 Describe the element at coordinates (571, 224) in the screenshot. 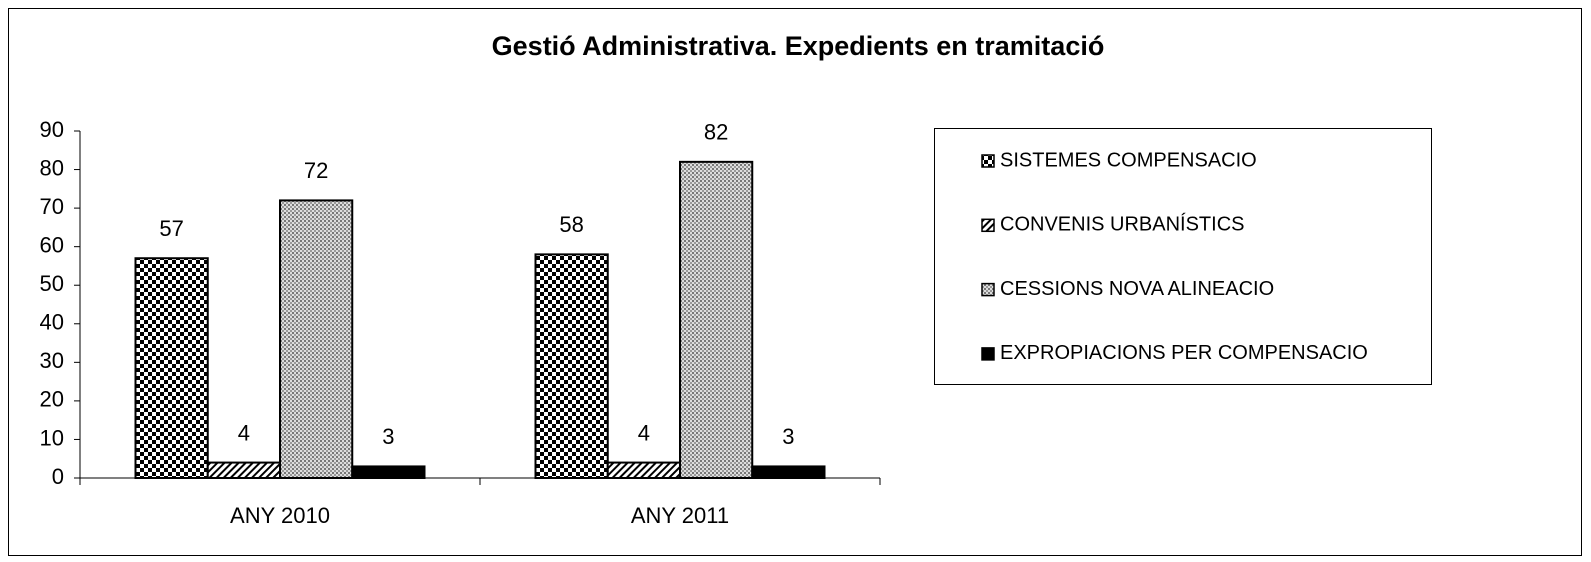

I see `value-label: 58` at that location.